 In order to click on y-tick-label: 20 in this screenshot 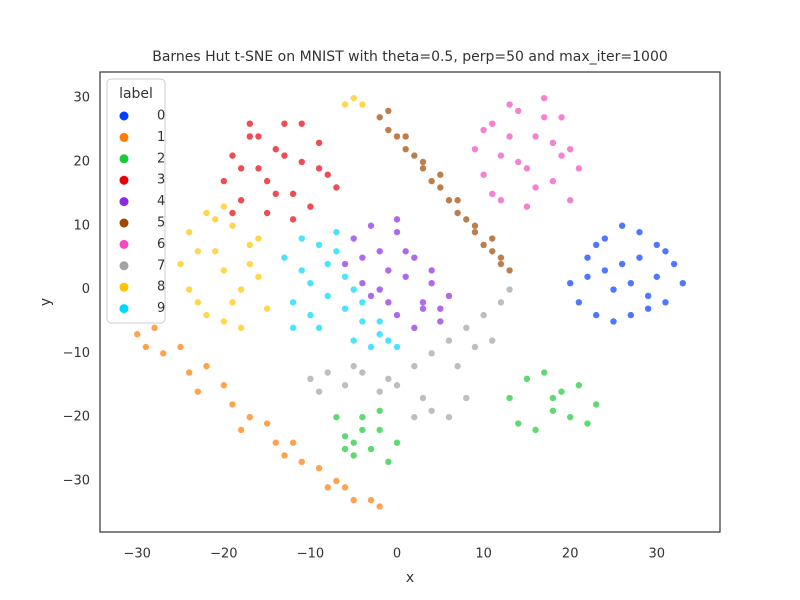, I will do `click(81, 161)`.